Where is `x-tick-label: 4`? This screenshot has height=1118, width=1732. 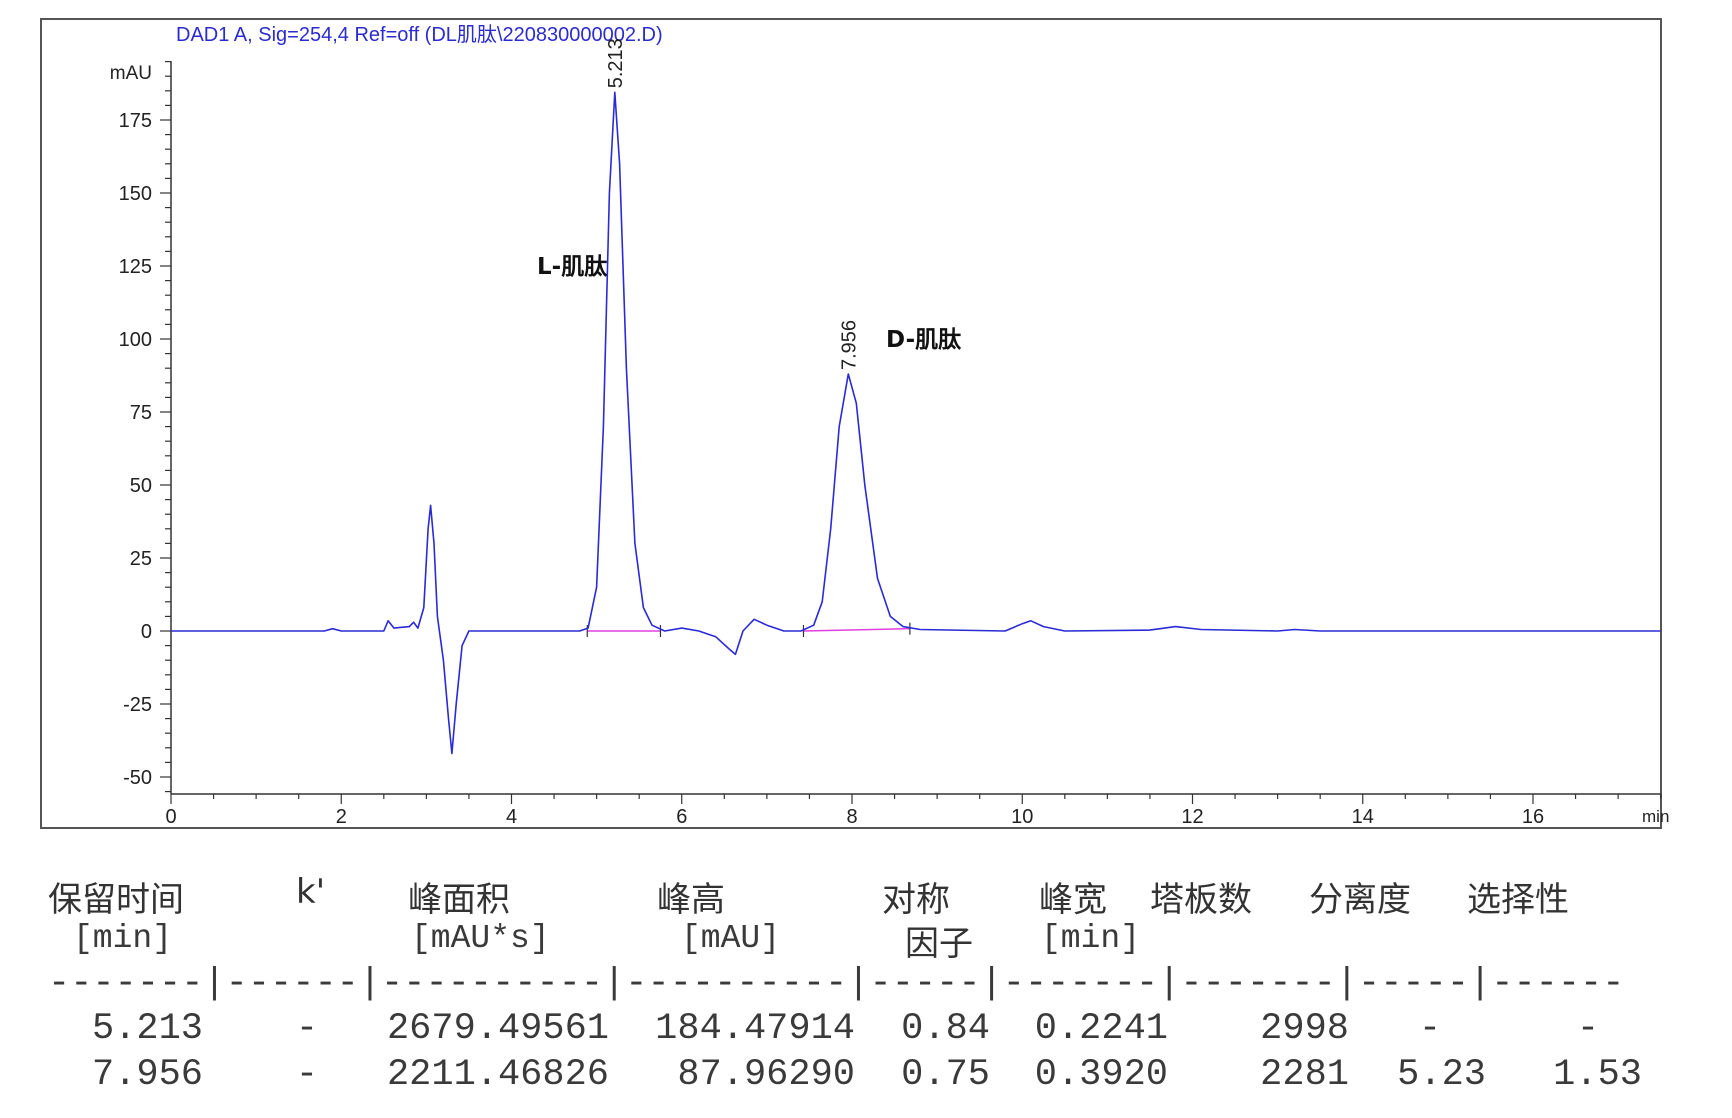
x-tick-label: 4 is located at coordinates (511, 817).